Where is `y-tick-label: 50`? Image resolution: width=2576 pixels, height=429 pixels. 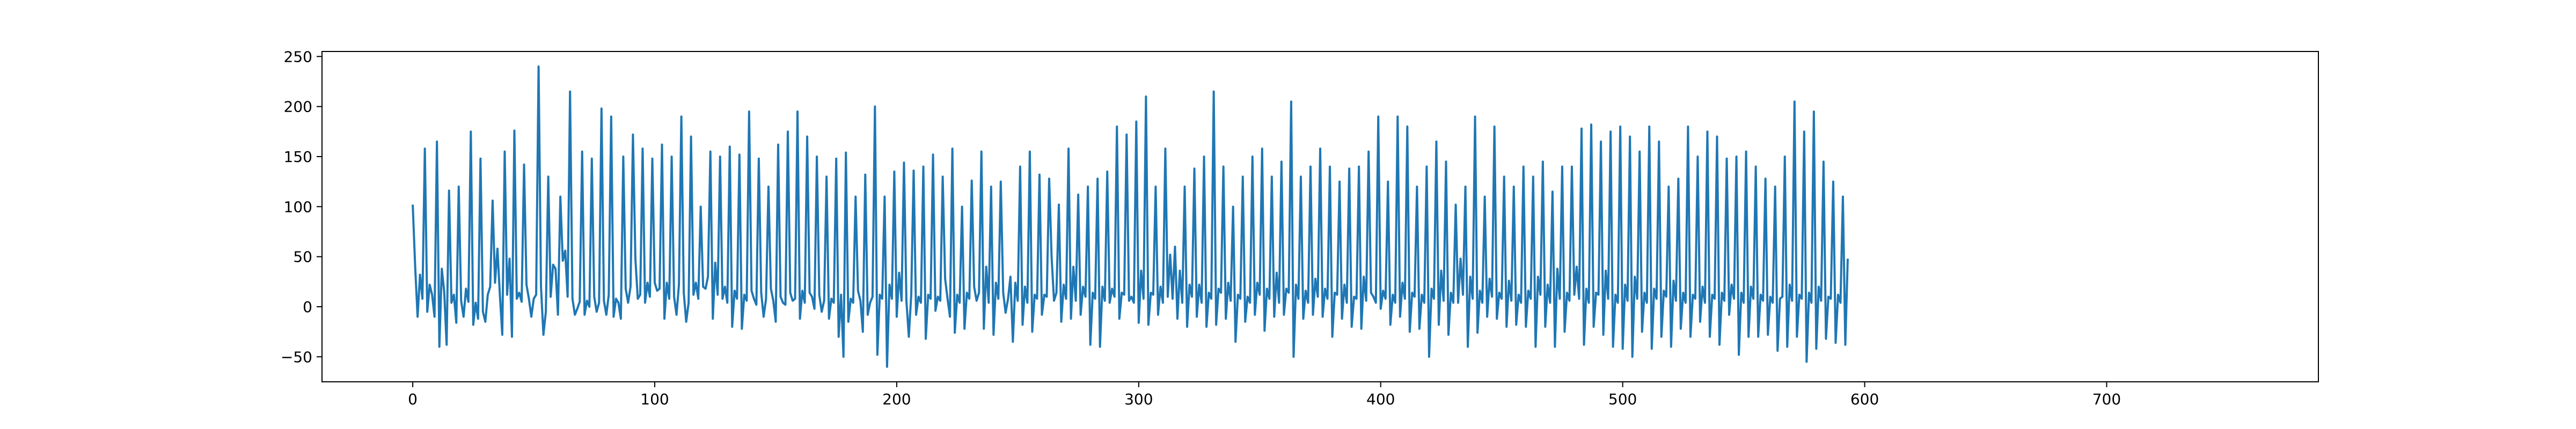 y-tick-label: 50 is located at coordinates (302, 257).